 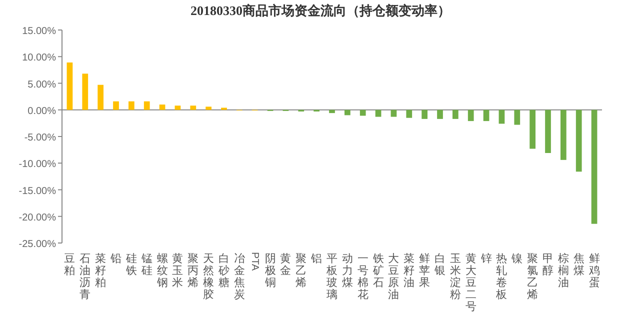 I want to click on x-tick-label: 鲜鸡蛋, so click(x=594, y=271).